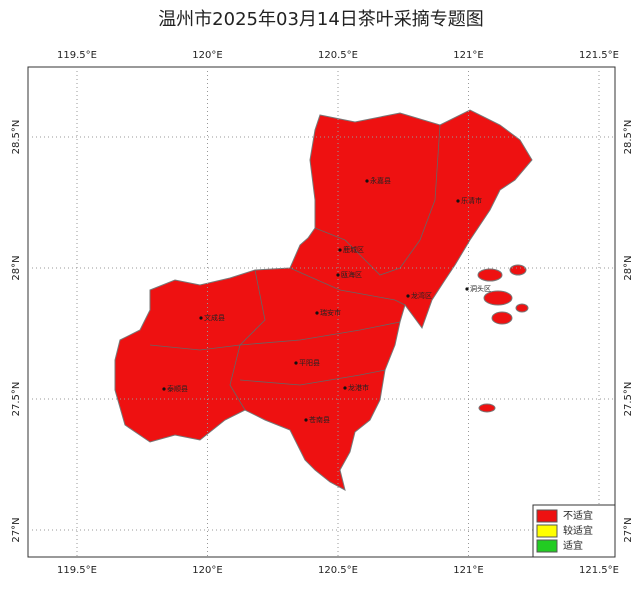  Describe the element at coordinates (578, 515) in the screenshot. I see `legend-label: 不适宜` at that location.